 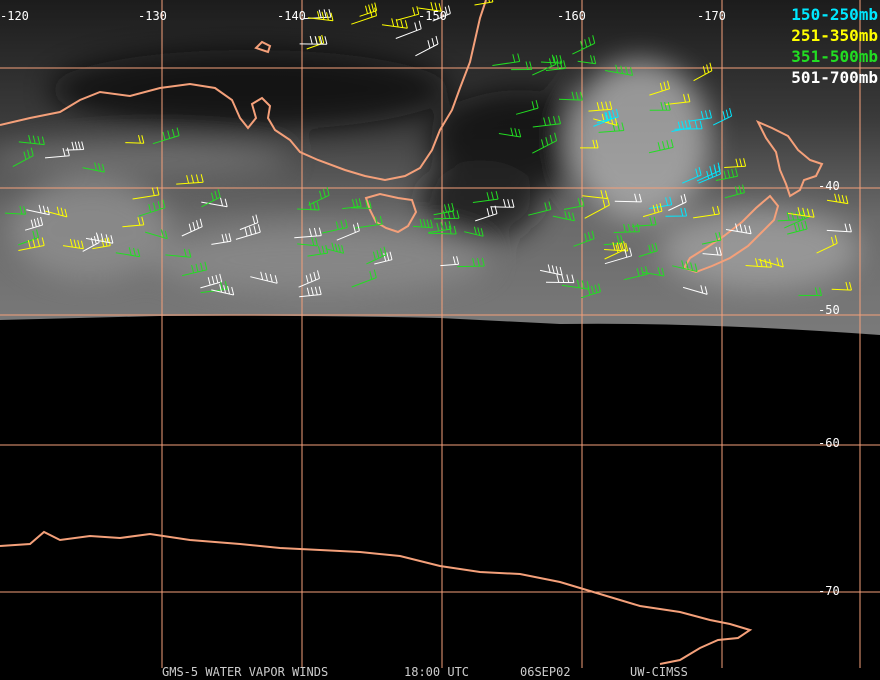 I want to click on longitude-label: -140, so click(x=291, y=16).